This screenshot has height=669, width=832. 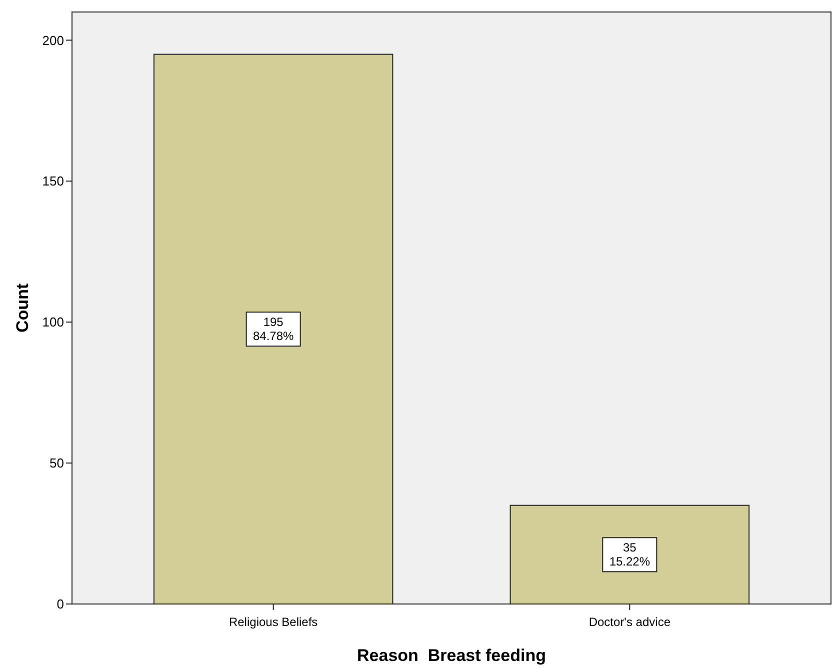 What do you see at coordinates (57, 463) in the screenshot?
I see `y-tick-label: 50` at bounding box center [57, 463].